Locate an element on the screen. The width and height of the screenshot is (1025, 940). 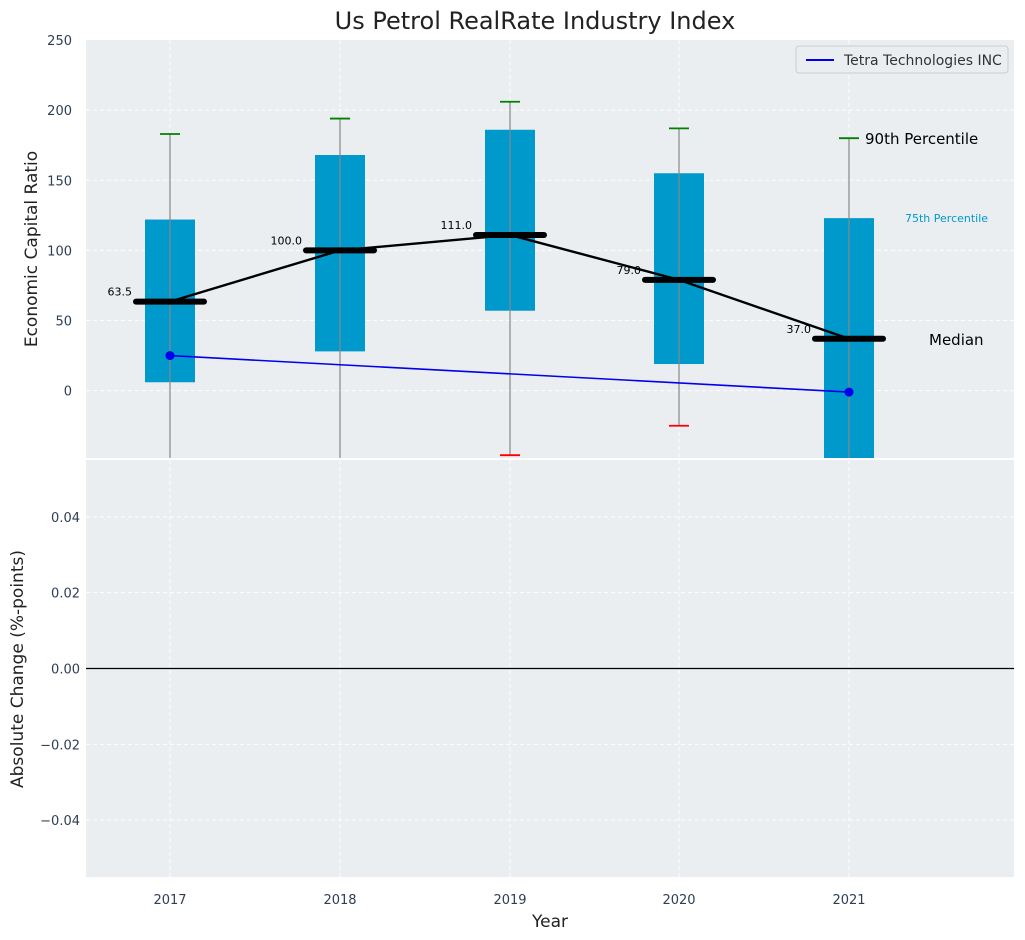
top-y-tick-label: 200 is located at coordinates (59, 111).